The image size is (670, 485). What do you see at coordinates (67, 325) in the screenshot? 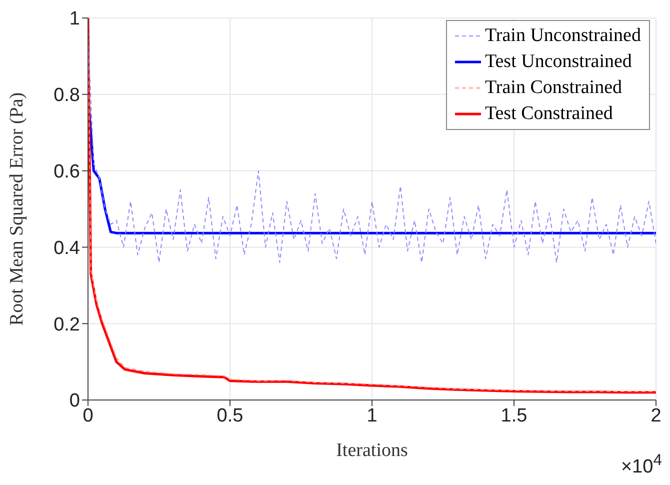
I see `y-tick-label: 0.2` at bounding box center [67, 325].